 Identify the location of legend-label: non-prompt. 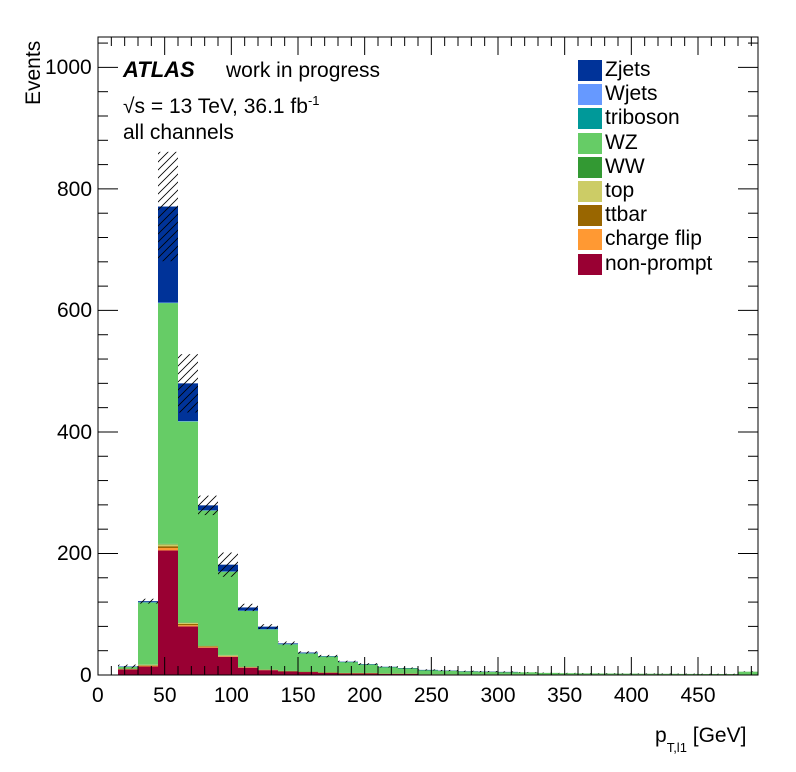
(659, 263).